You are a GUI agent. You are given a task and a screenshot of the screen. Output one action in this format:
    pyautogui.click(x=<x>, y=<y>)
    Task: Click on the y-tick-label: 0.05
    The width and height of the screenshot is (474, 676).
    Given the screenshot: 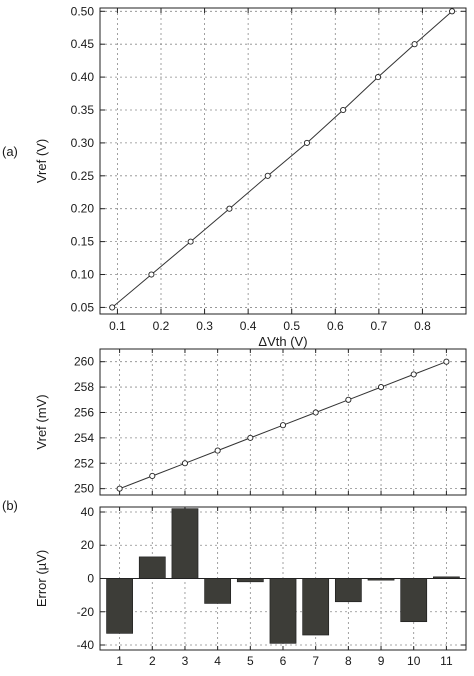 What is the action you would take?
    pyautogui.click(x=83, y=307)
    